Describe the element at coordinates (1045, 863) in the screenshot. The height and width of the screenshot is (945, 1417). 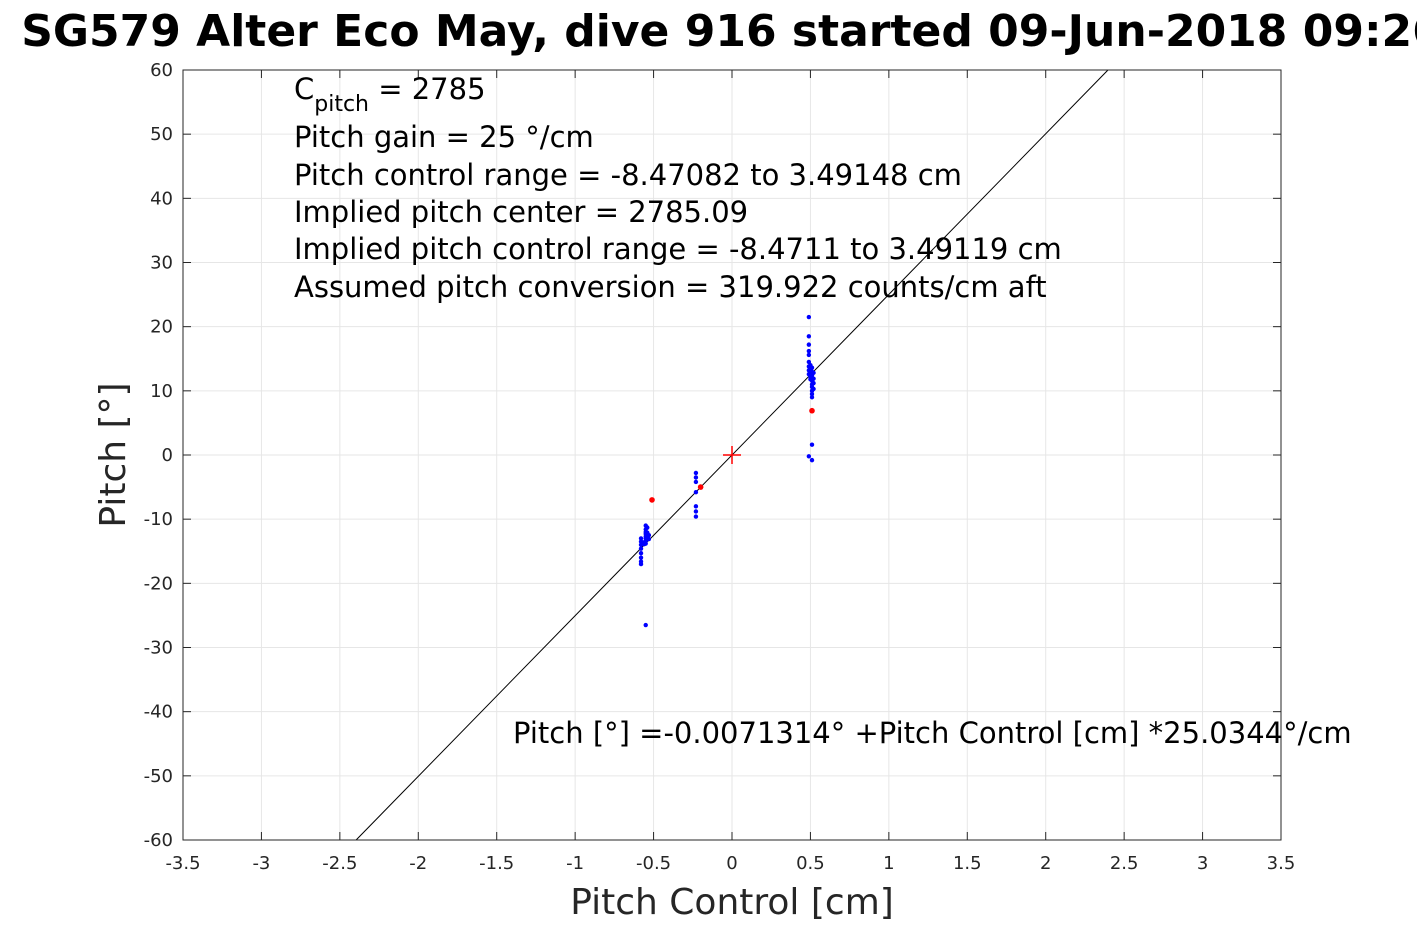
I see `x-tick-label: 2` at that location.